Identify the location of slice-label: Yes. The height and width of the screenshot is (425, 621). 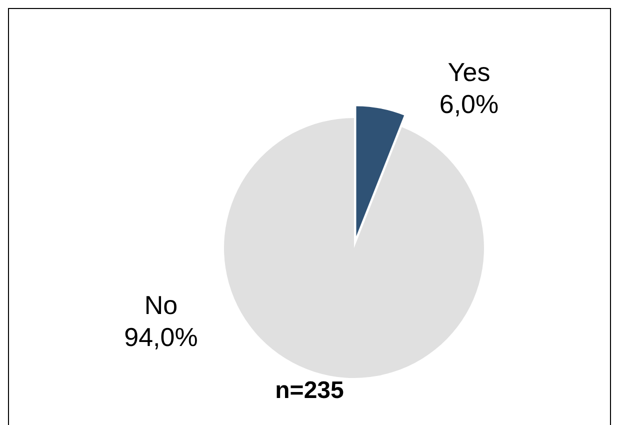
(469, 72).